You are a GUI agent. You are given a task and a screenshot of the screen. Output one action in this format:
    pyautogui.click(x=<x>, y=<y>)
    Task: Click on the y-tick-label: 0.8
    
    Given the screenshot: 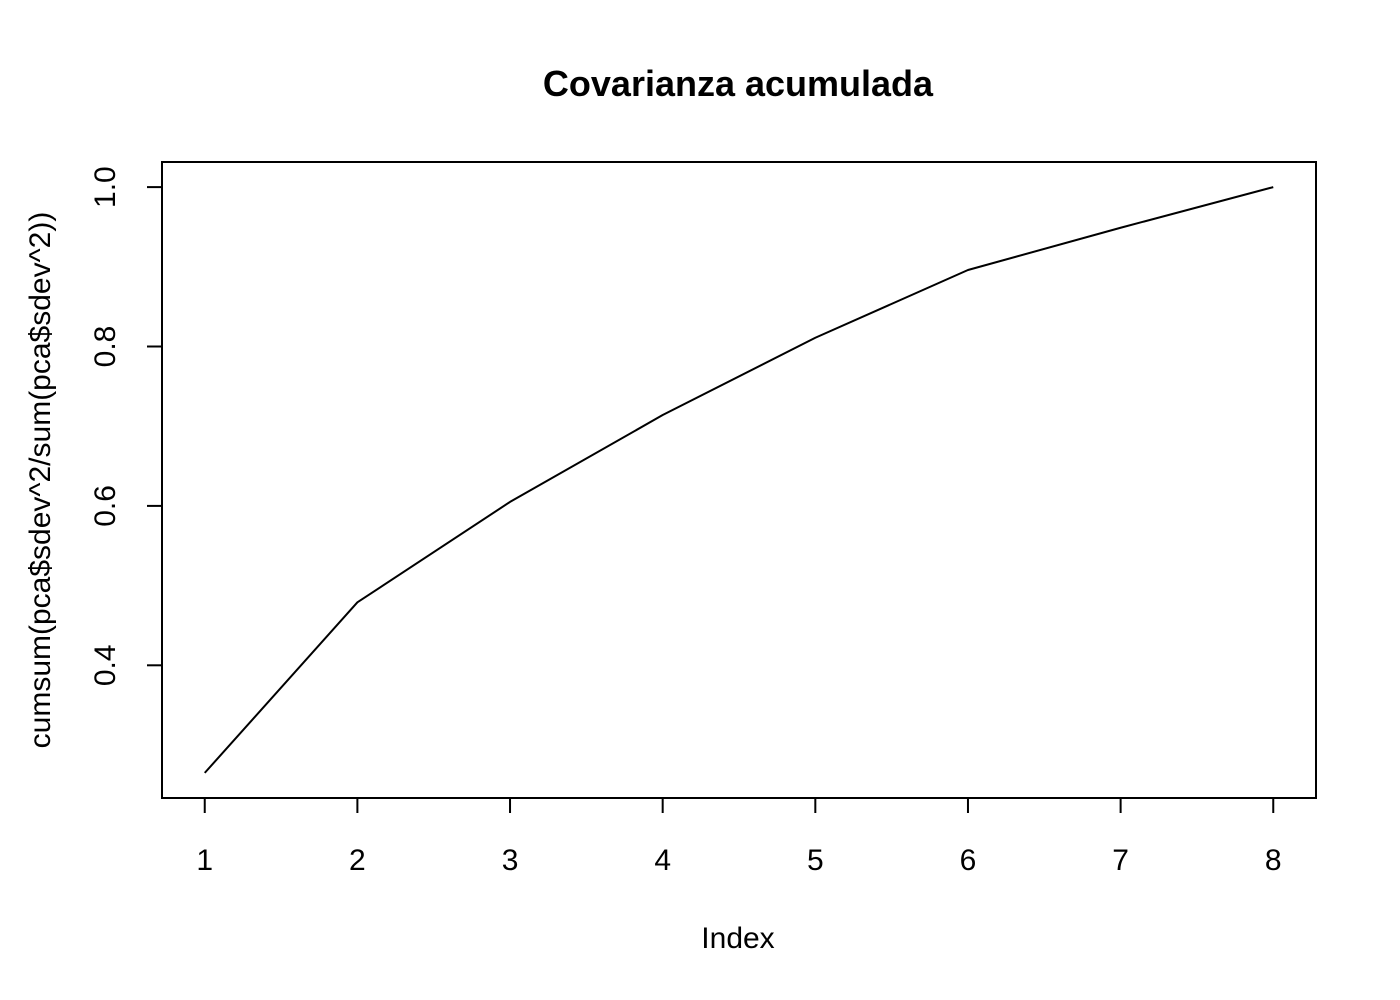 What is the action you would take?
    pyautogui.click(x=105, y=347)
    